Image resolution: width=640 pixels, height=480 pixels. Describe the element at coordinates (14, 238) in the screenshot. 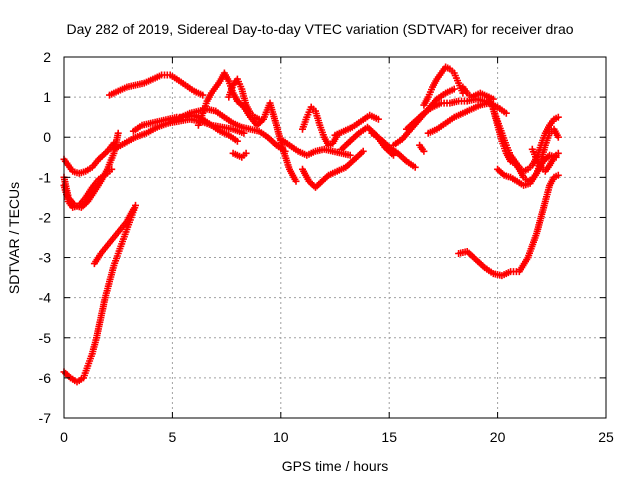

I see `y-axis-label: SDTVAR / TECUs` at that location.